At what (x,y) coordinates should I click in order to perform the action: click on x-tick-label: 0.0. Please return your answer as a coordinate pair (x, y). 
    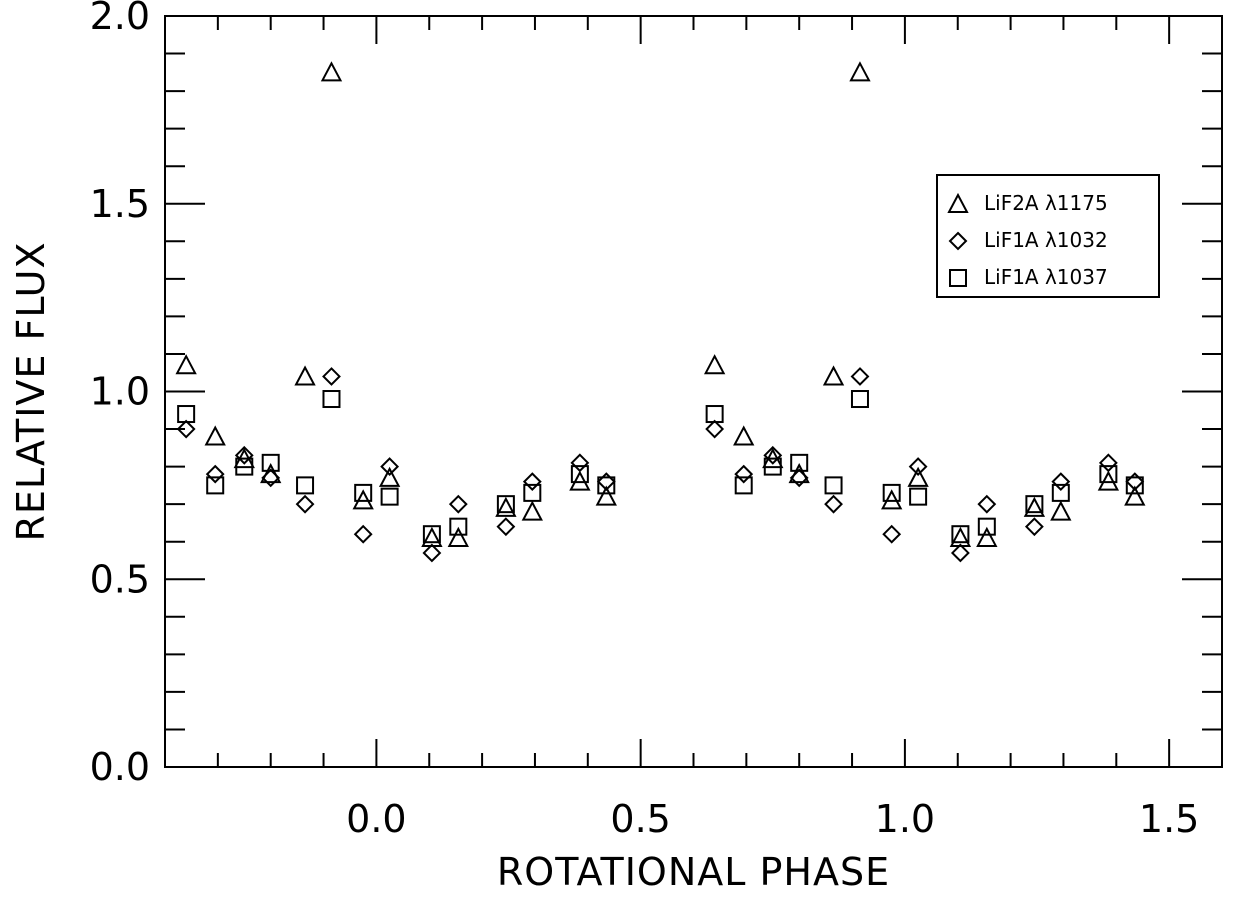
    Looking at the image, I should click on (376, 819).